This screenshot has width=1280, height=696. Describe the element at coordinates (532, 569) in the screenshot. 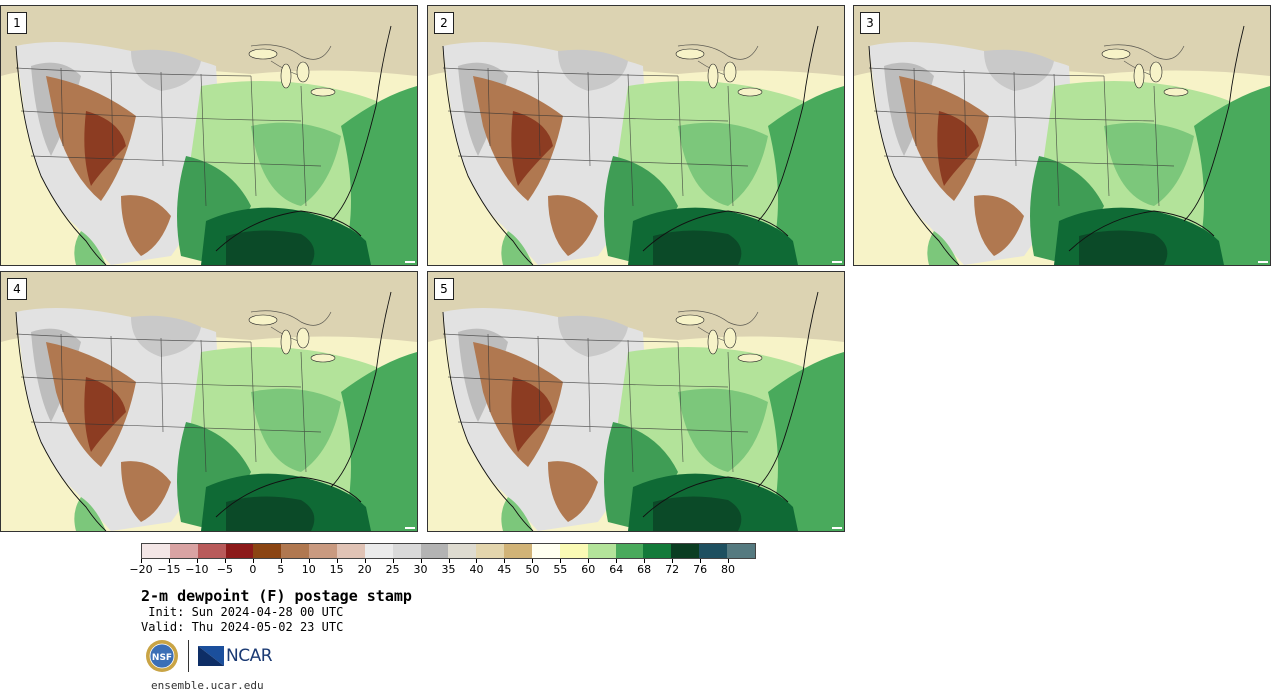

I see `tick-label: 50` at that location.